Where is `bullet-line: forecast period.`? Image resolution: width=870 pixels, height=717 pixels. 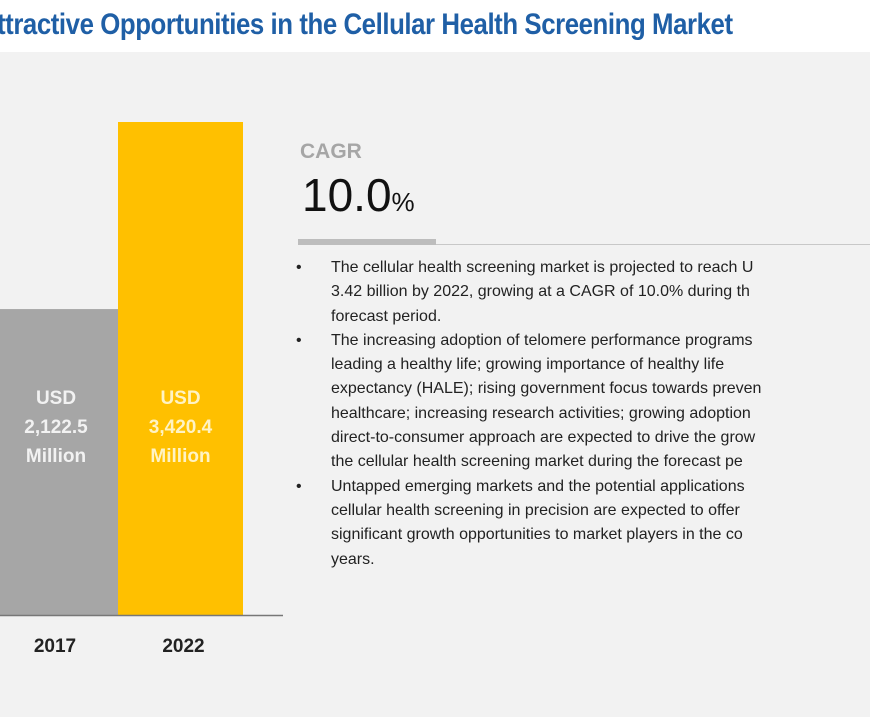
bullet-line: forecast period. is located at coordinates (386, 316).